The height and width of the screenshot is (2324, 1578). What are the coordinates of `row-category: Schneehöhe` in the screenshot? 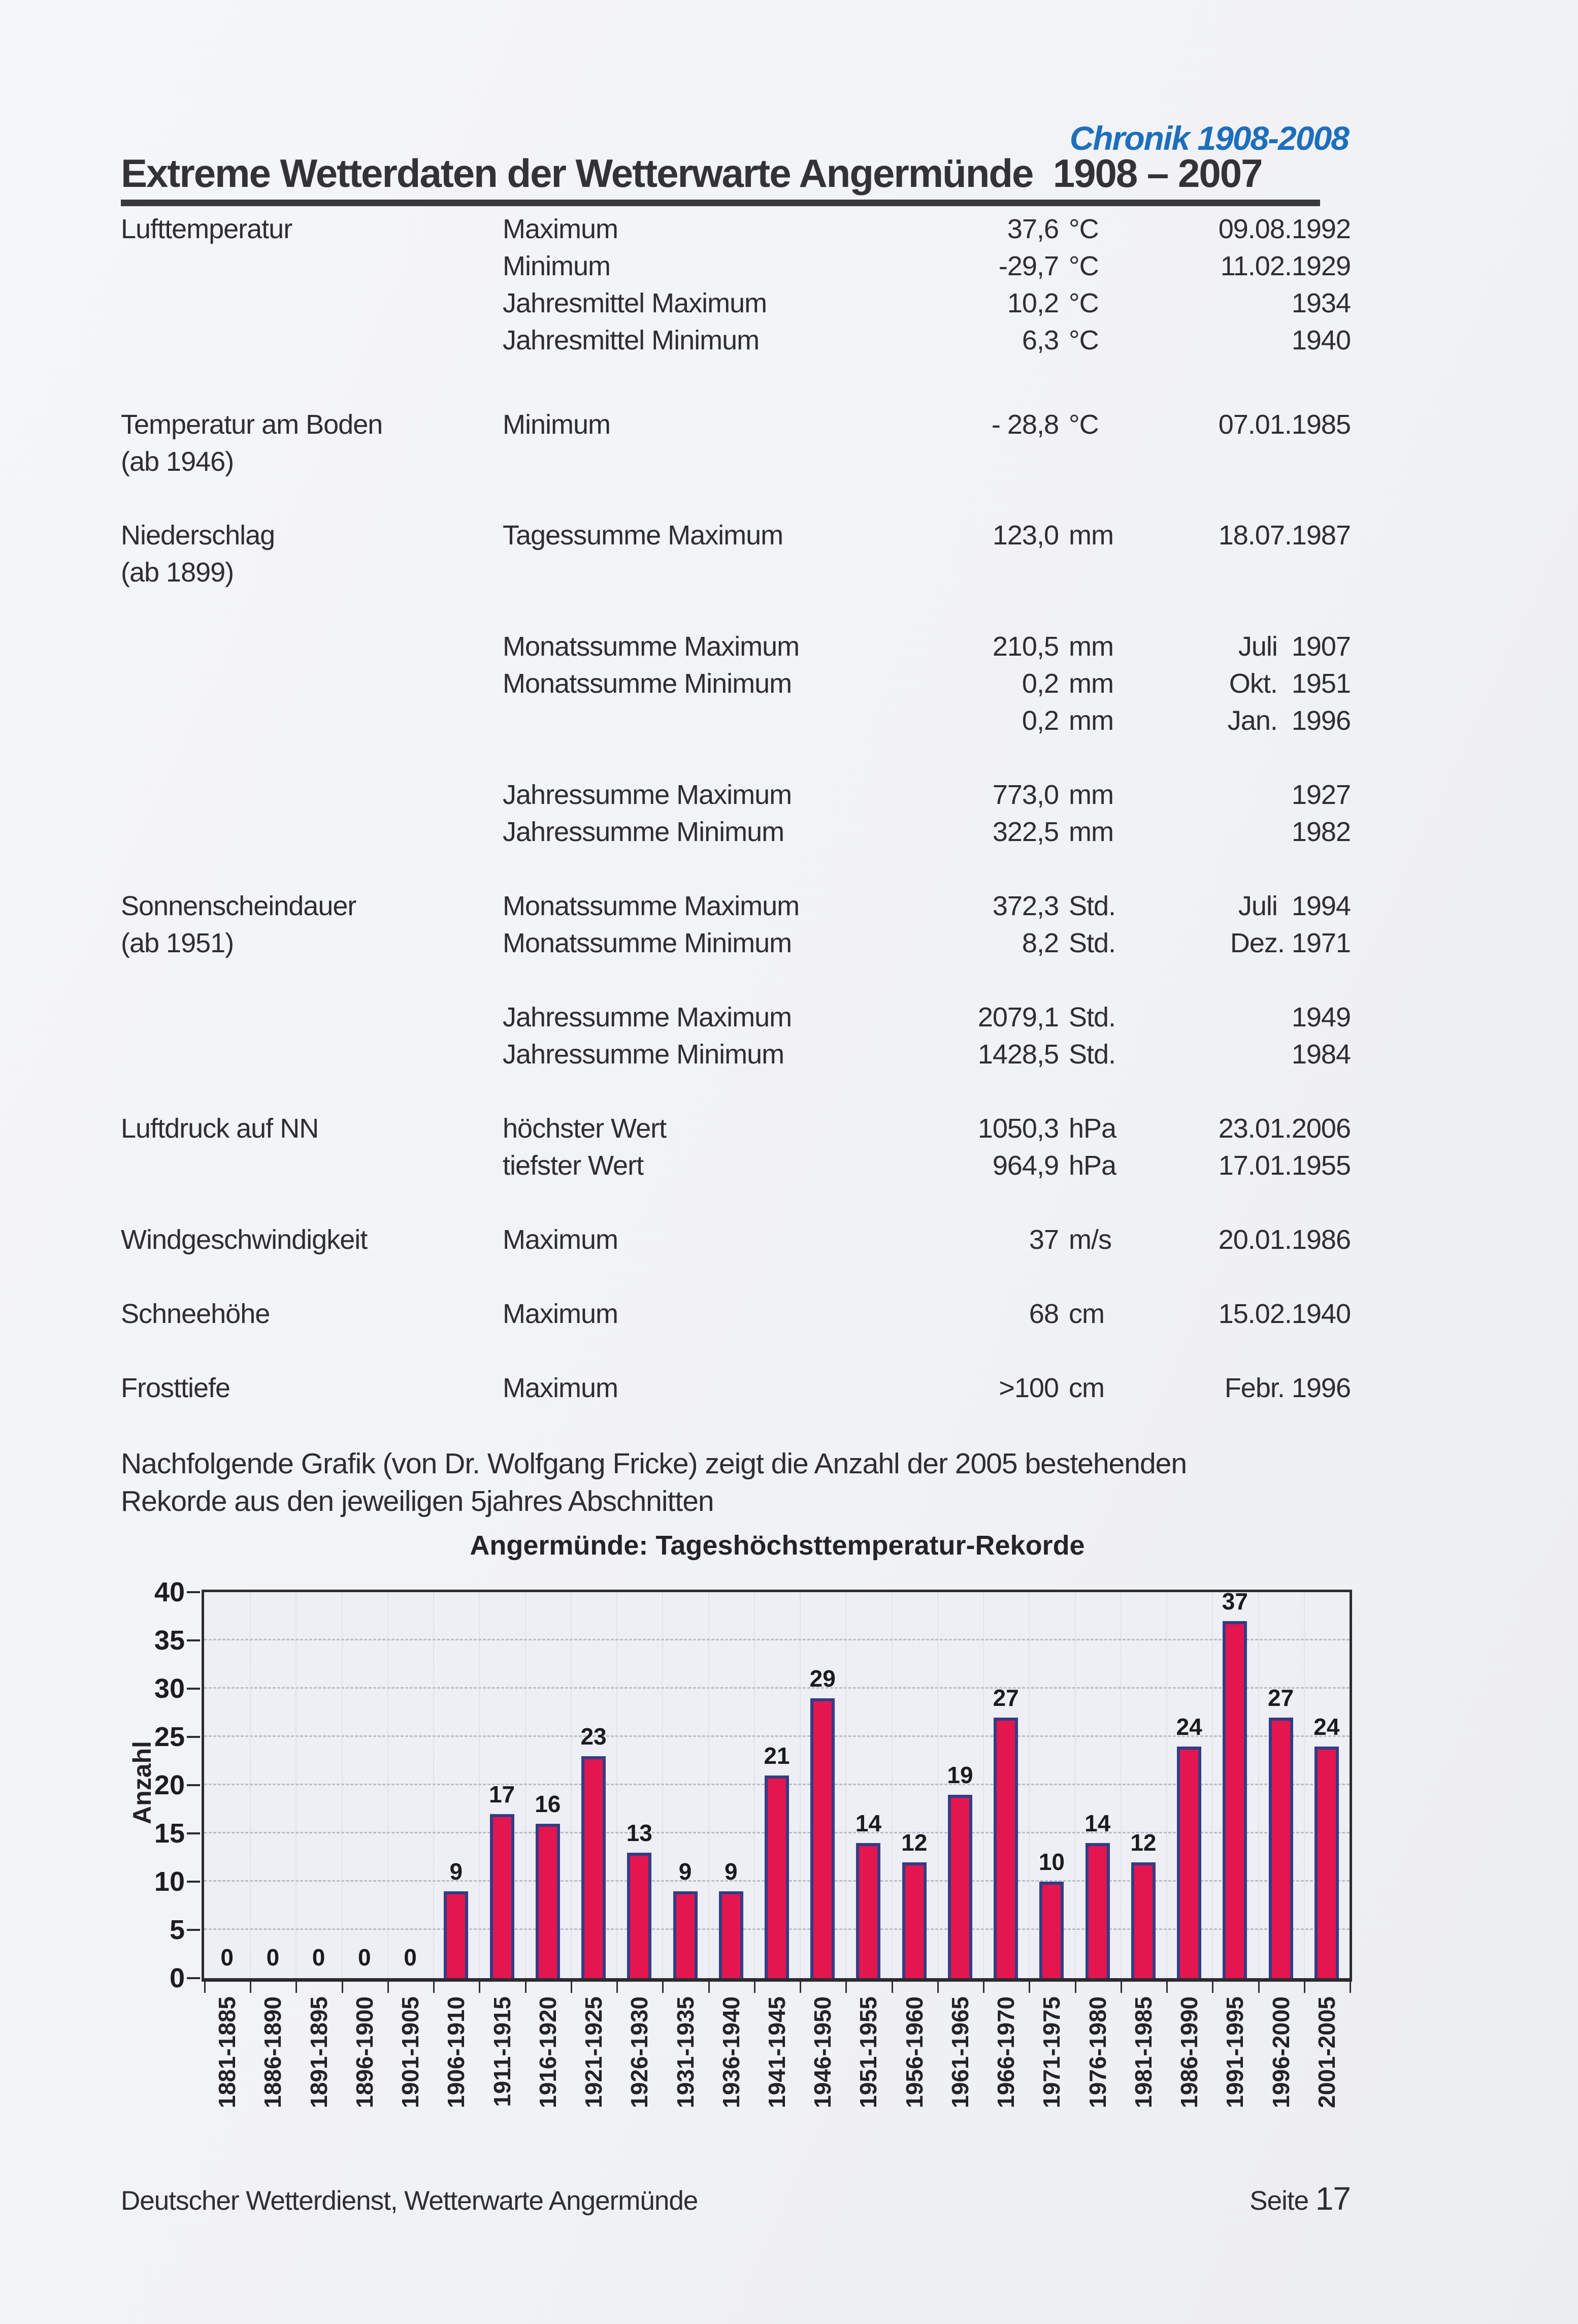 It's located at (312, 1315).